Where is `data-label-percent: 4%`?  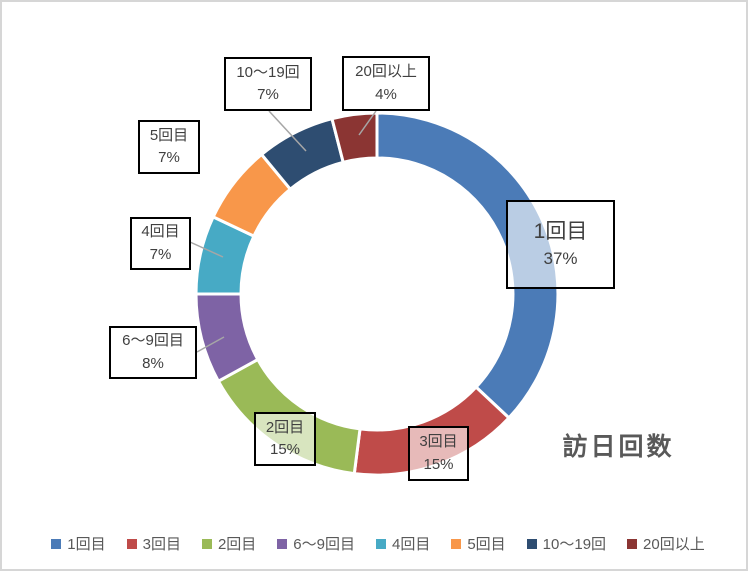 data-label-percent: 4% is located at coordinates (386, 94).